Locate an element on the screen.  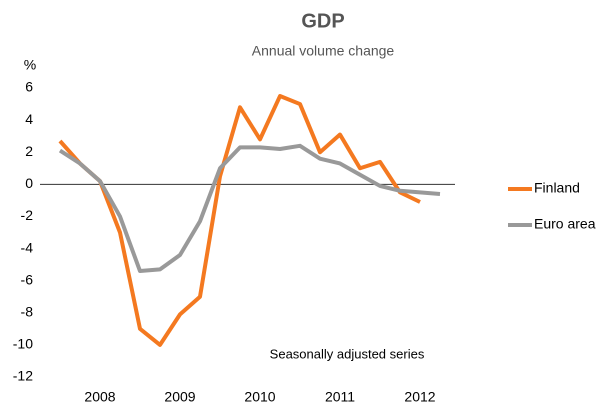
x-tick-label: 2012 is located at coordinates (419, 397).